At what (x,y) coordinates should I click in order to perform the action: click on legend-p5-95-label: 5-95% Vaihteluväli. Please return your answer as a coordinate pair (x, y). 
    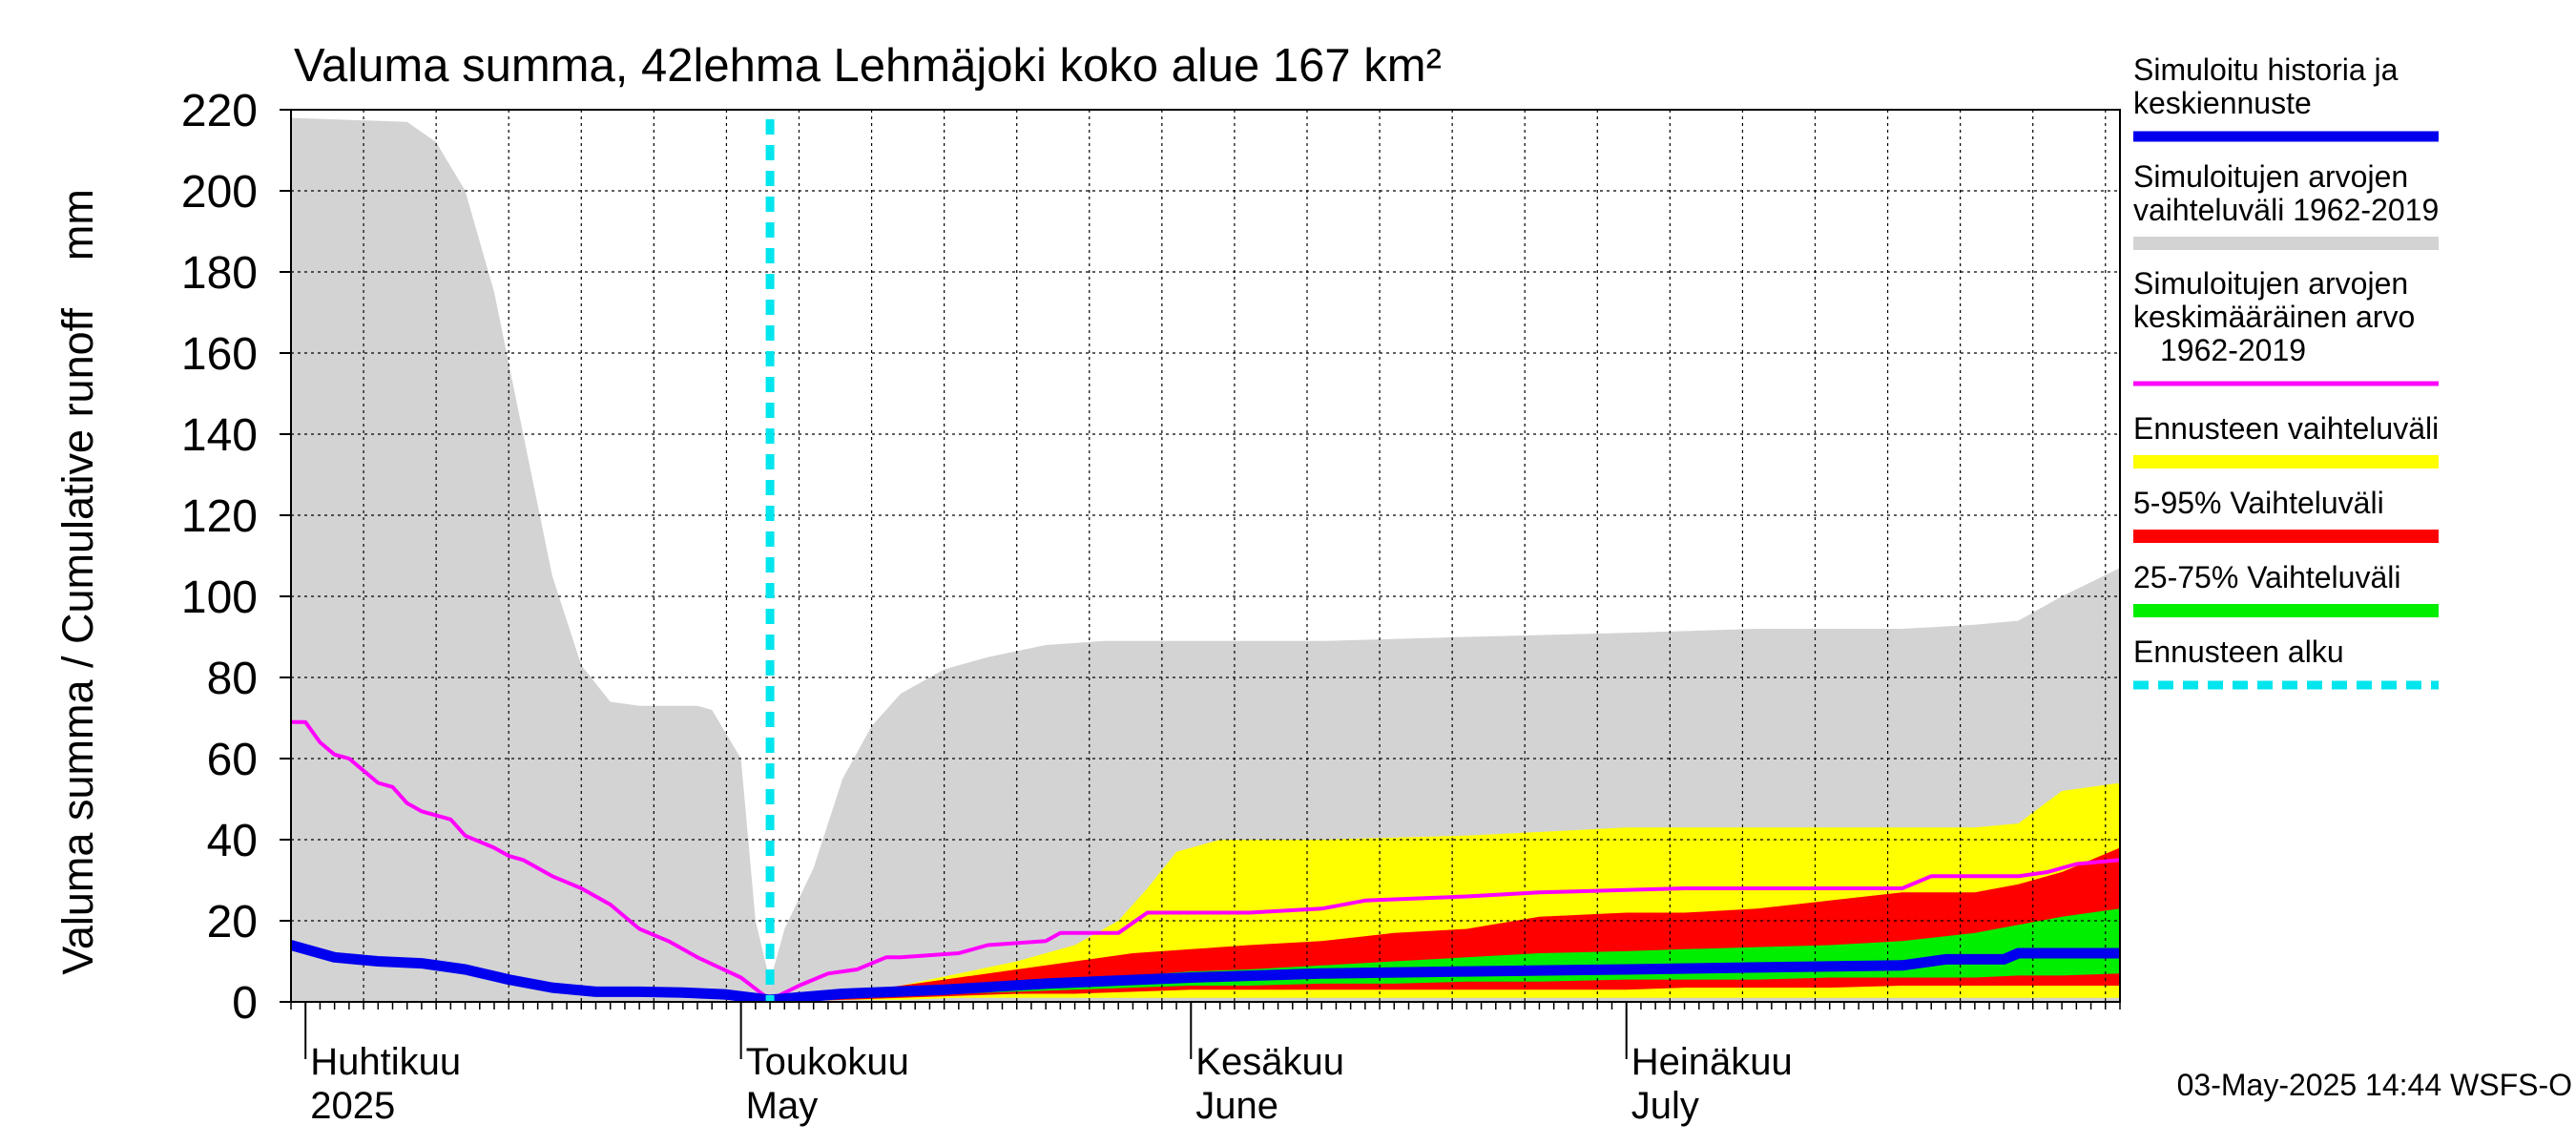
    Looking at the image, I should click on (2258, 503).